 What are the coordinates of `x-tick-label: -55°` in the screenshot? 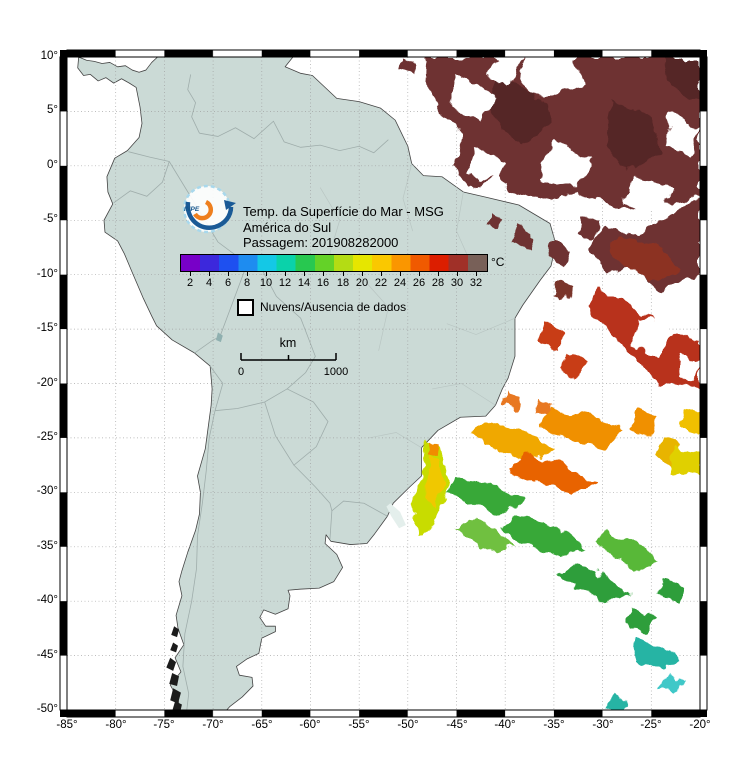 It's located at (359, 725).